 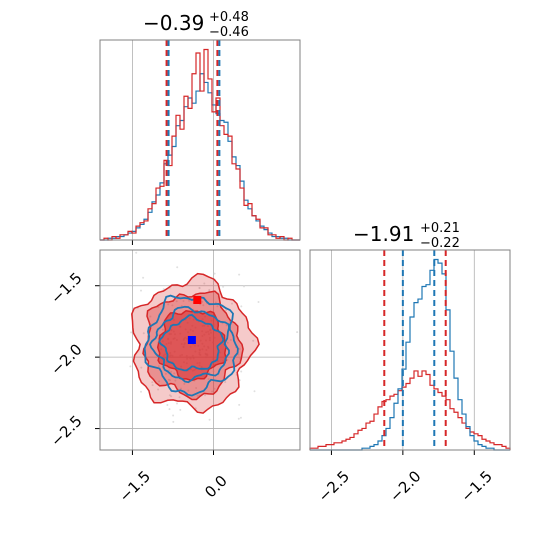 I want to click on x-tick-label-contour: 0.0, so click(x=216, y=487).